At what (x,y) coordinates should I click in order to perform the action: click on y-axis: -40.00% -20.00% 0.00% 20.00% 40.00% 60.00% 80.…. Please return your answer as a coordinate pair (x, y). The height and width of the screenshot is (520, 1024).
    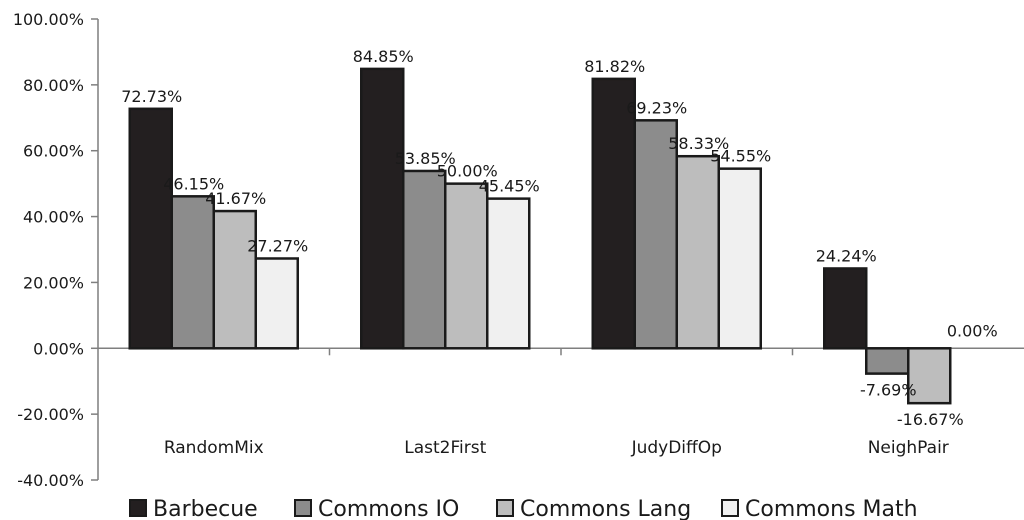
    Looking at the image, I should click on (56, 250).